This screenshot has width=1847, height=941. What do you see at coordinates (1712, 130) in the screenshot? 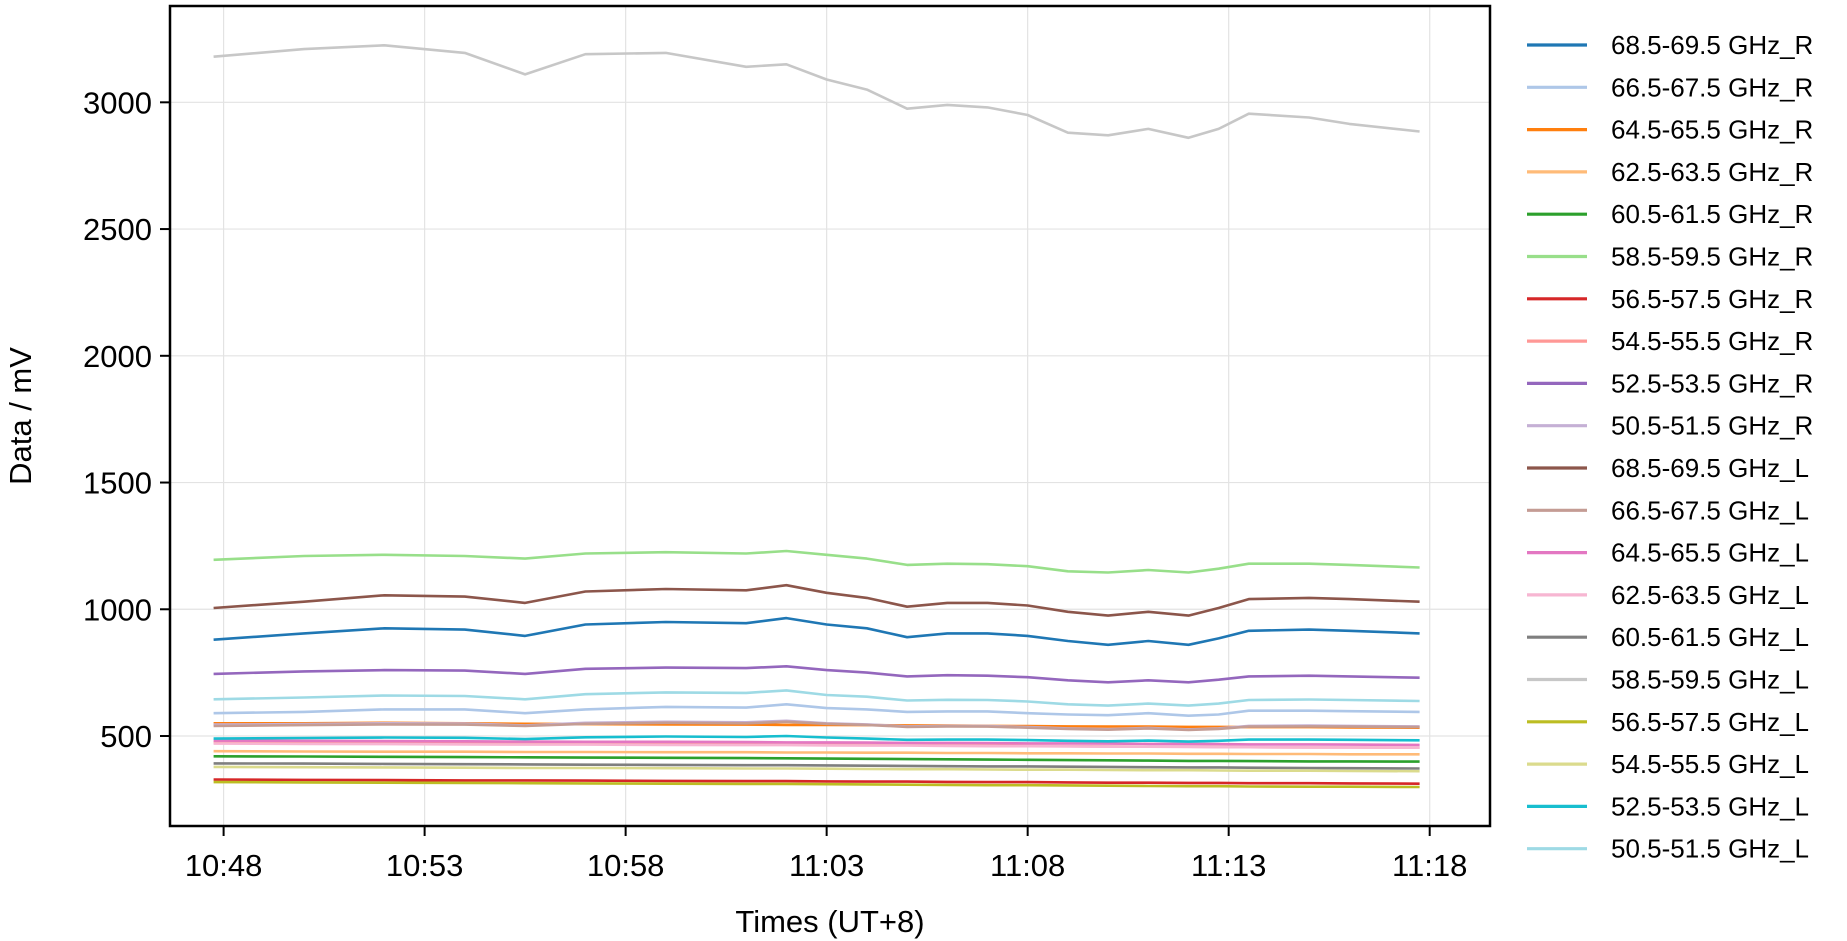
I see `legend-label: 64.5-65.5 GHz_R` at bounding box center [1712, 130].